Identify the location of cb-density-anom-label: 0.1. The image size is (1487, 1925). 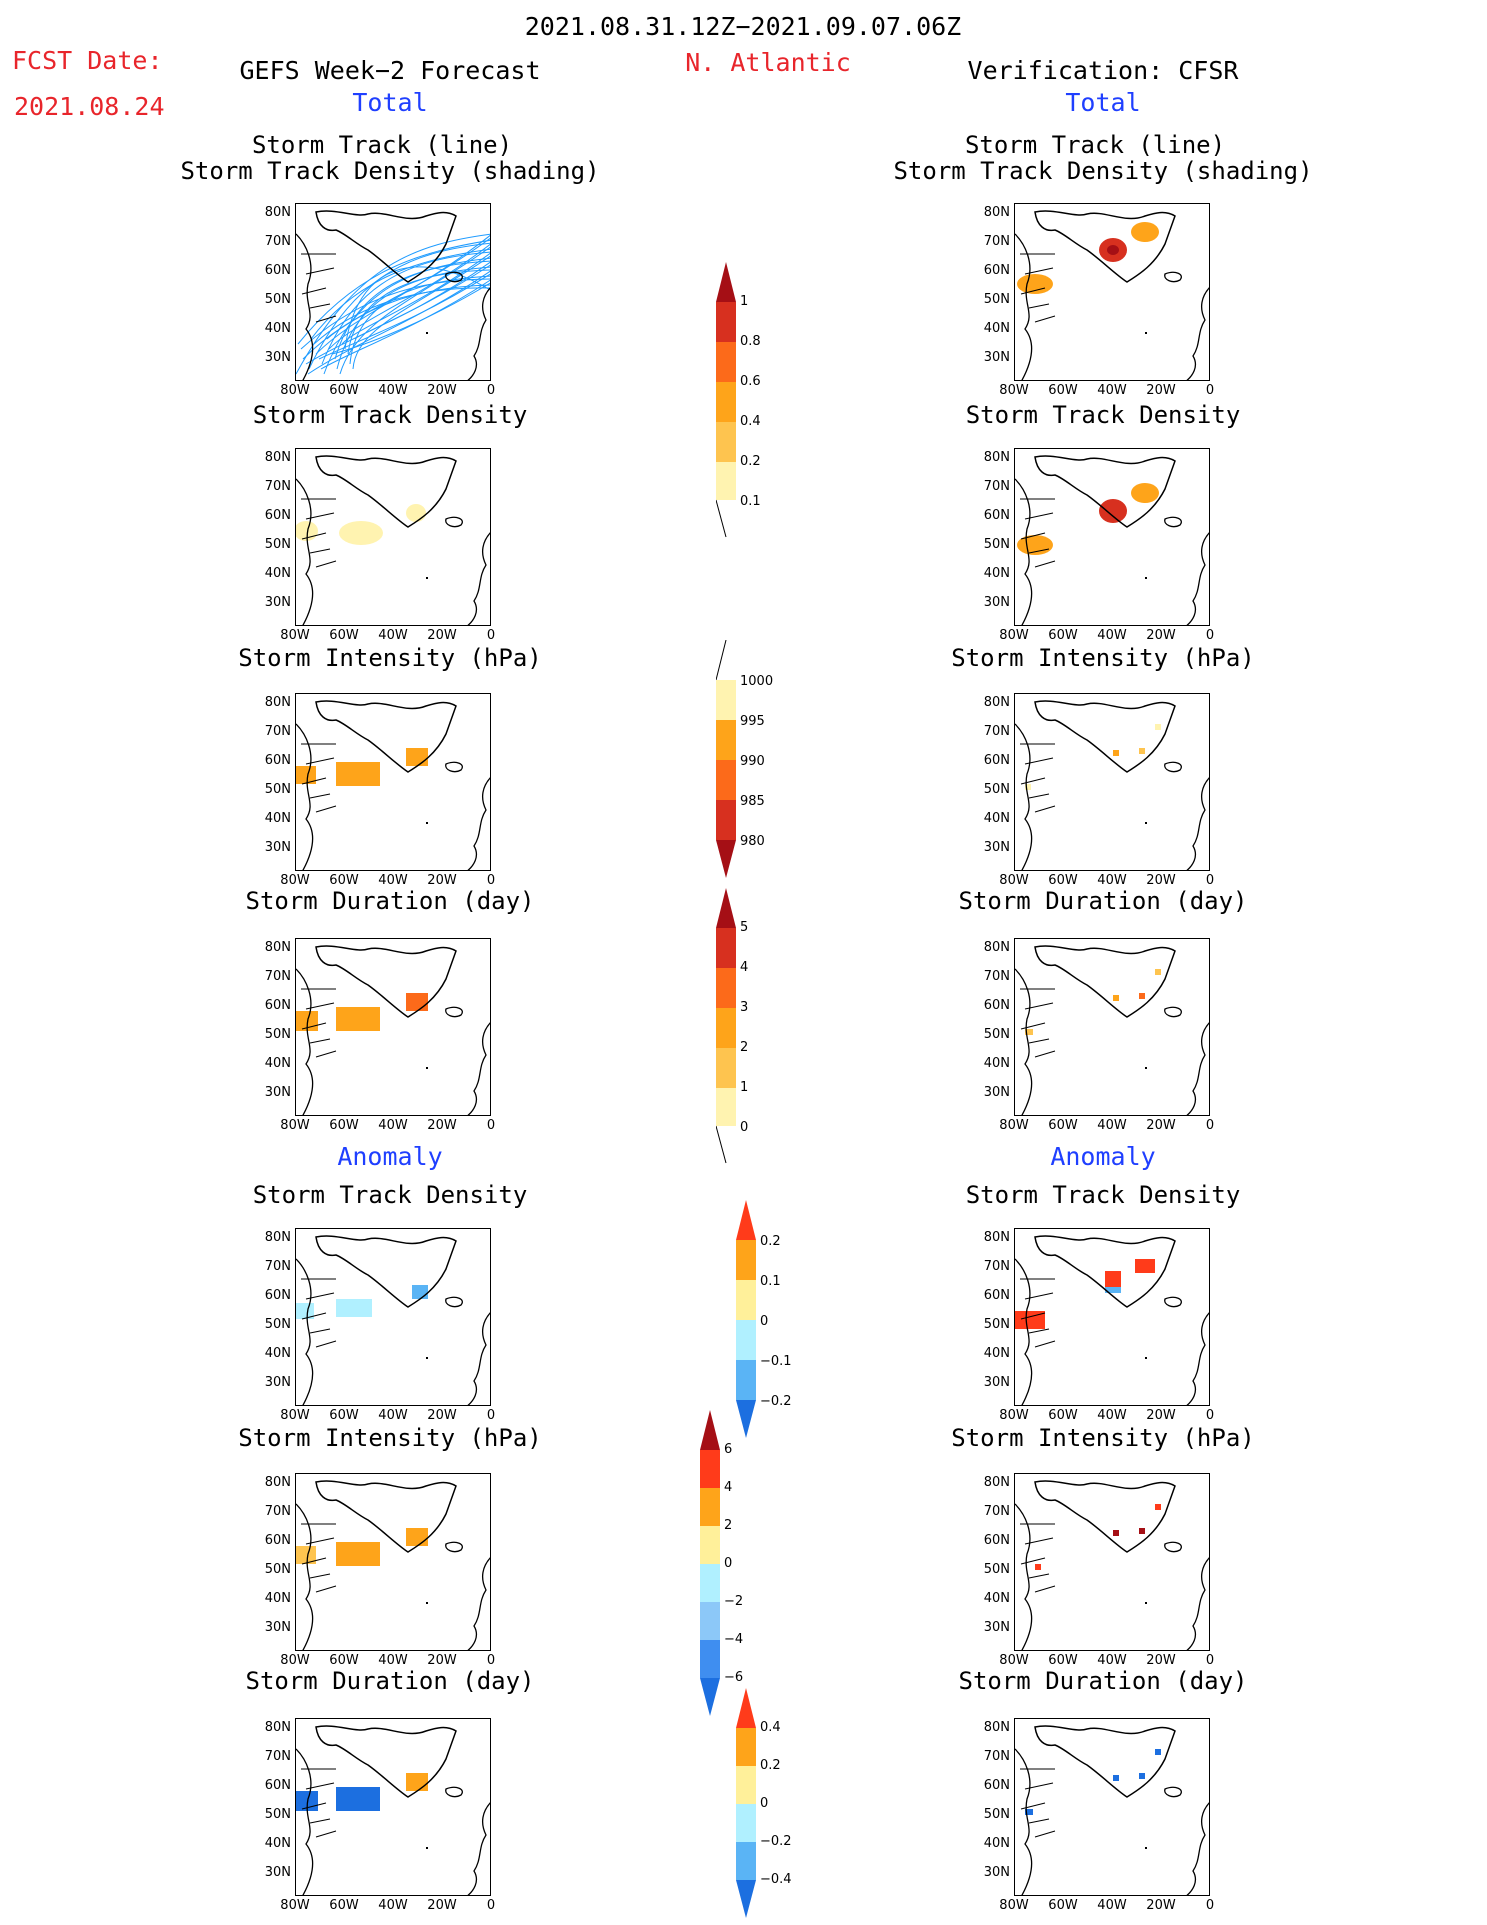
(770, 1281).